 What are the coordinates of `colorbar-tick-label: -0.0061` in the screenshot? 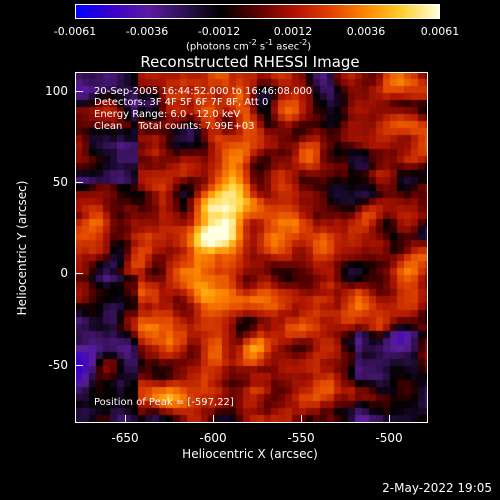 It's located at (75, 31).